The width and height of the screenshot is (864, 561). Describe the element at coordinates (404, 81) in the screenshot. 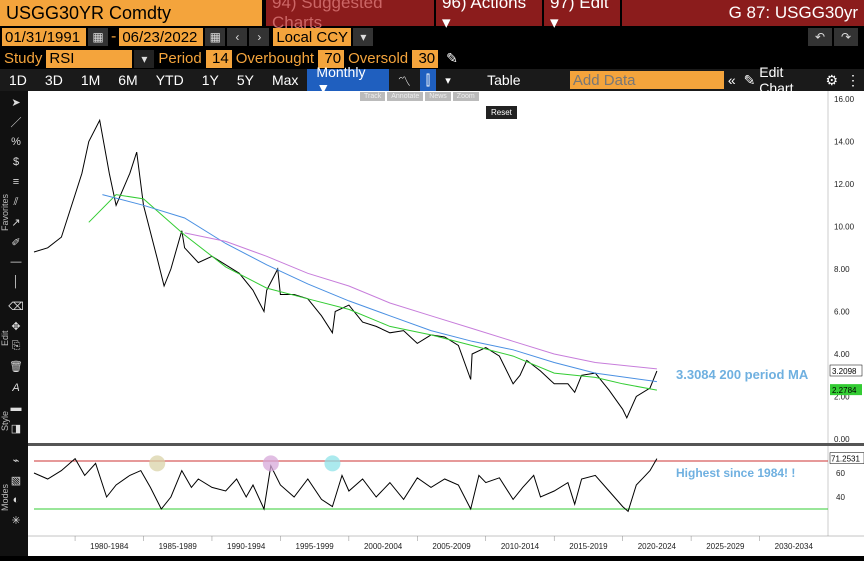

I see `line-chart-icon: 〽` at that location.